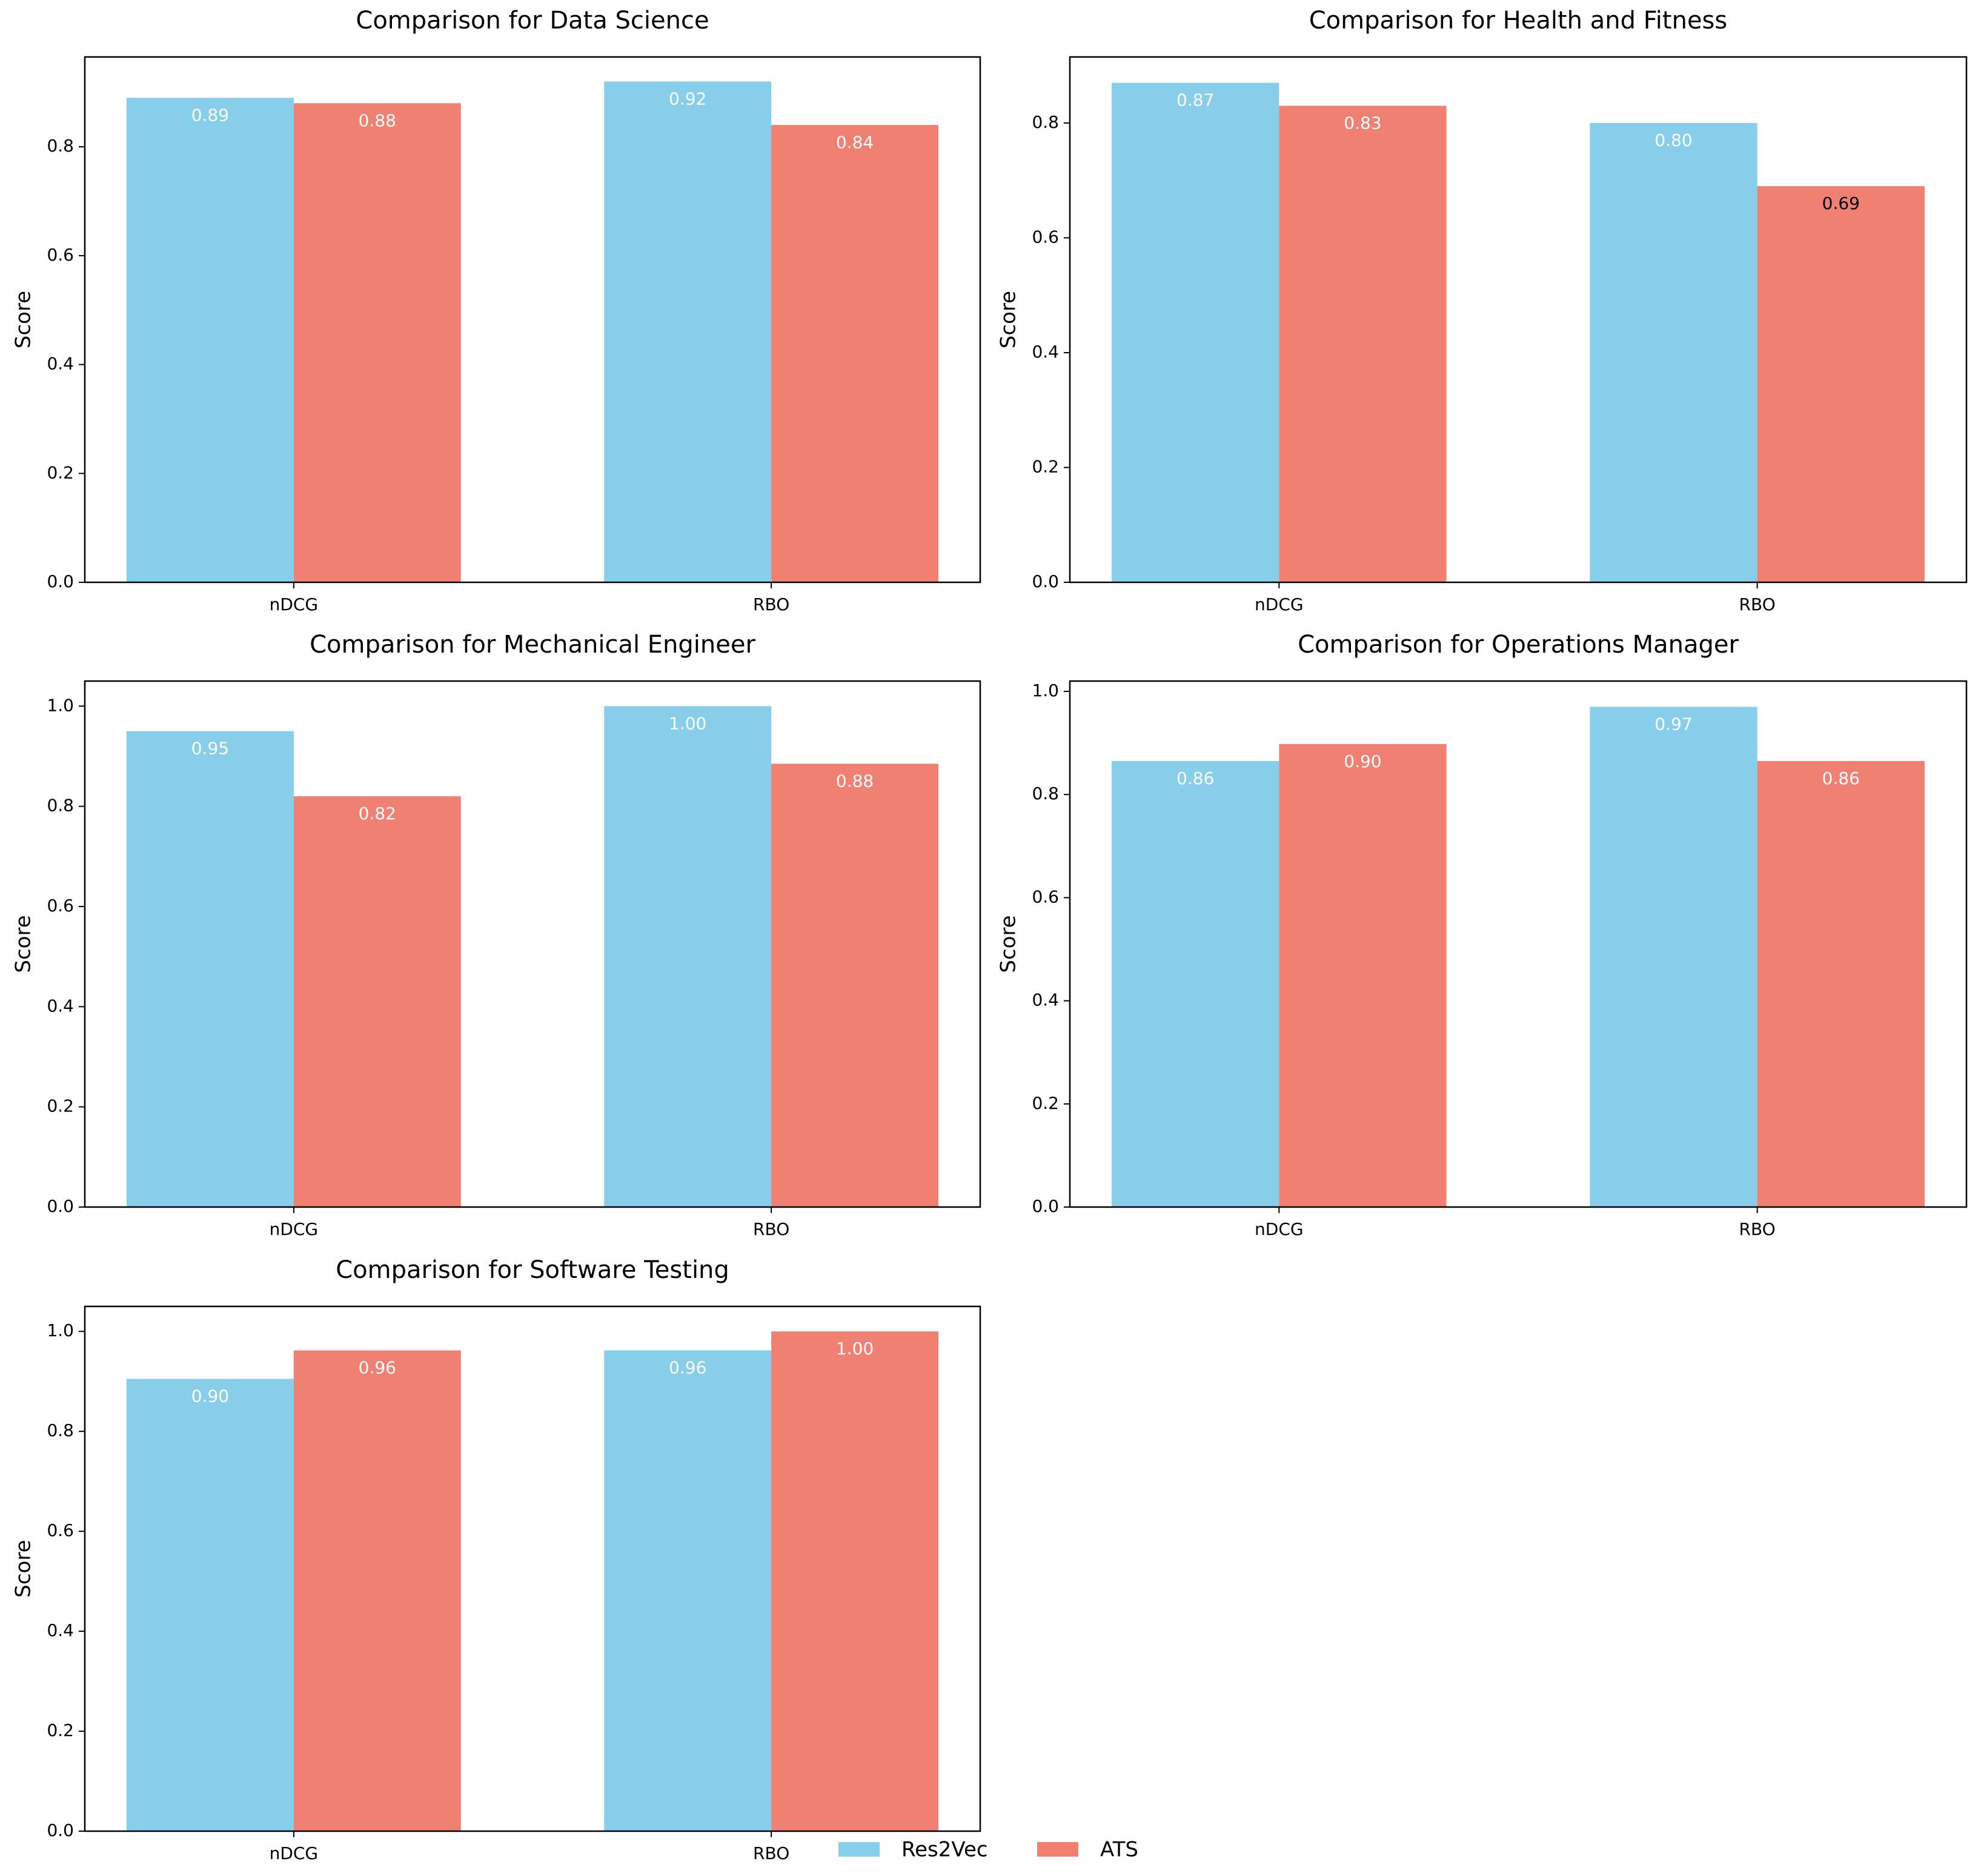 This screenshot has height=1876, width=1981. Describe the element at coordinates (855, 142) in the screenshot. I see `value-label: 0.84` at that location.